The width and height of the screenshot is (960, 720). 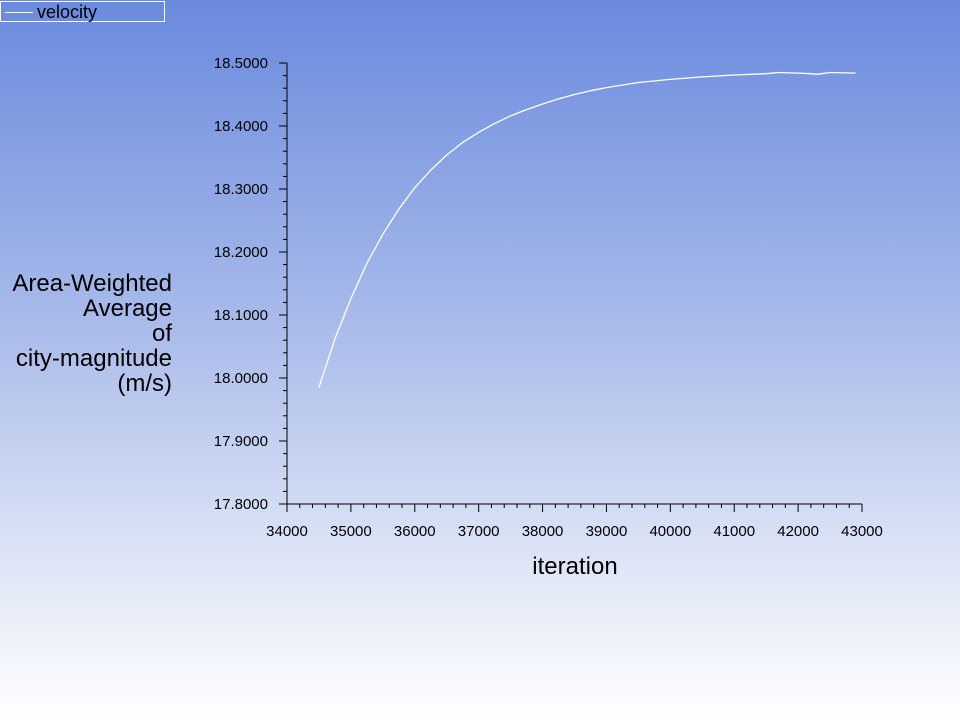 I want to click on x-tick-label: 38000, so click(x=543, y=531).